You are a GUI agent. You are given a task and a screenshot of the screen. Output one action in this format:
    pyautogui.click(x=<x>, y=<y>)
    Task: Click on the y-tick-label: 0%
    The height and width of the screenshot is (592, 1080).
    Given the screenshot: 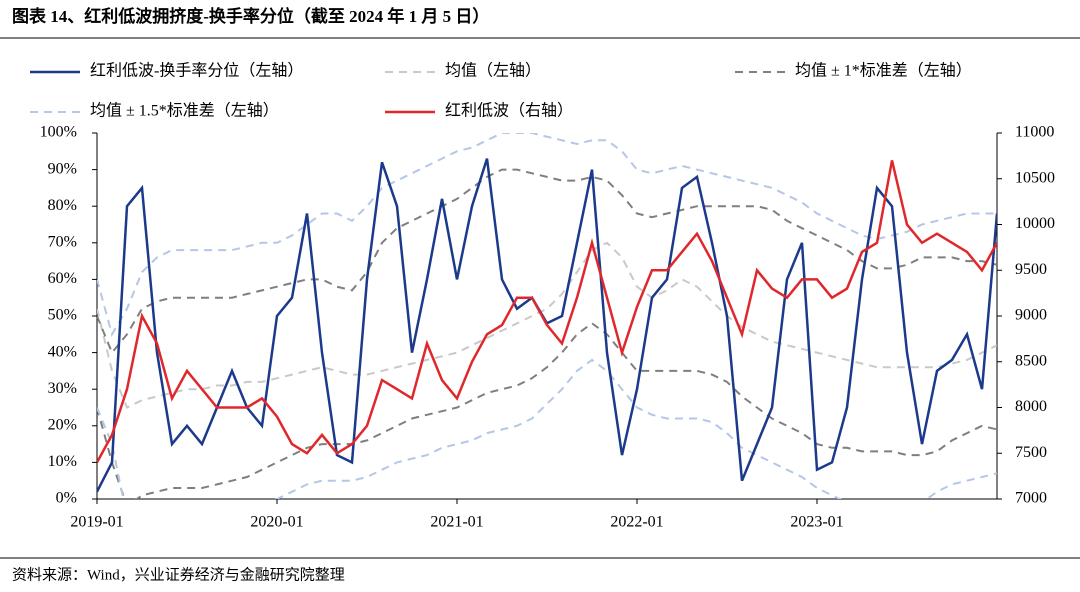 What is the action you would take?
    pyautogui.click(x=66, y=498)
    